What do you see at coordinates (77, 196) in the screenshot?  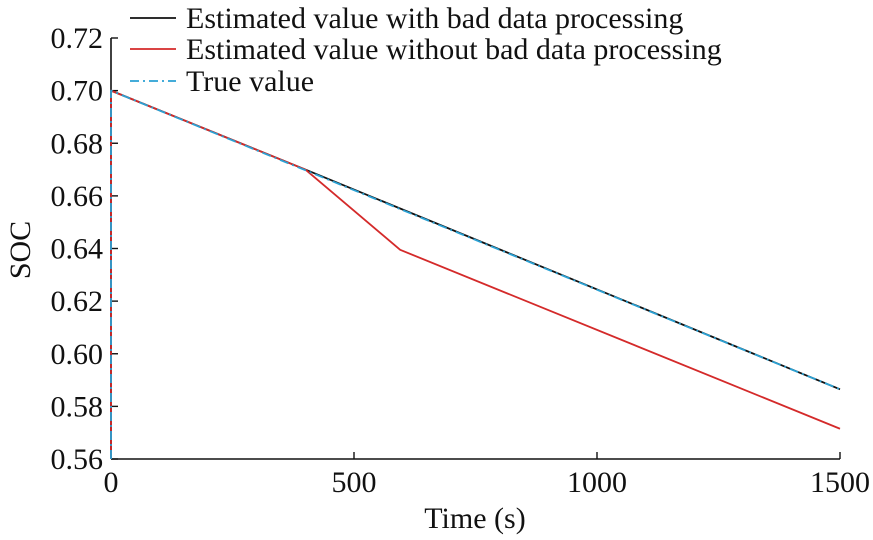 I see `y-tick-label: 0.66` at bounding box center [77, 196].